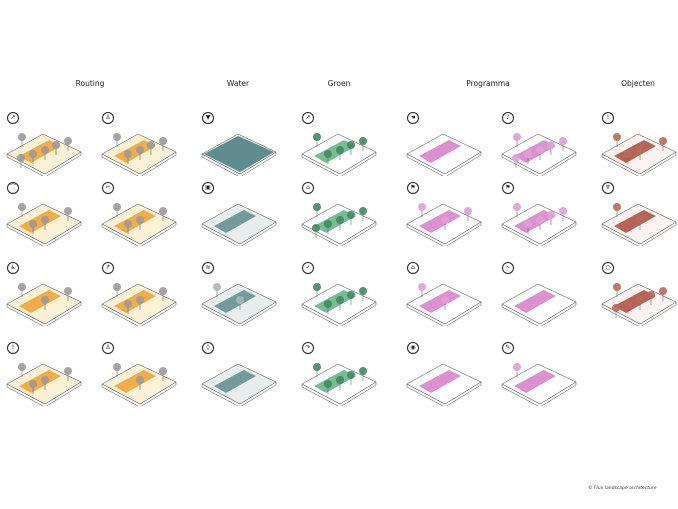  Describe the element at coordinates (308, 348) in the screenshot. I see `link-icon: ↷` at that location.